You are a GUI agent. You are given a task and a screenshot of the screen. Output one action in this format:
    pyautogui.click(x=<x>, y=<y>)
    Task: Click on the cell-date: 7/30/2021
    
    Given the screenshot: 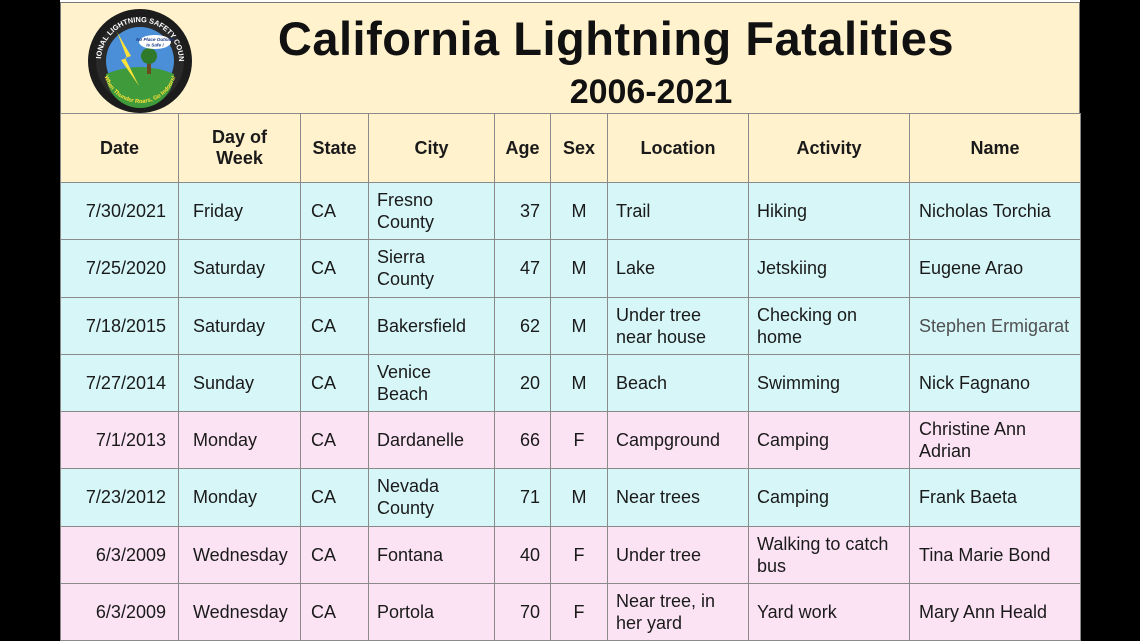 What is the action you would take?
    pyautogui.click(x=119, y=211)
    